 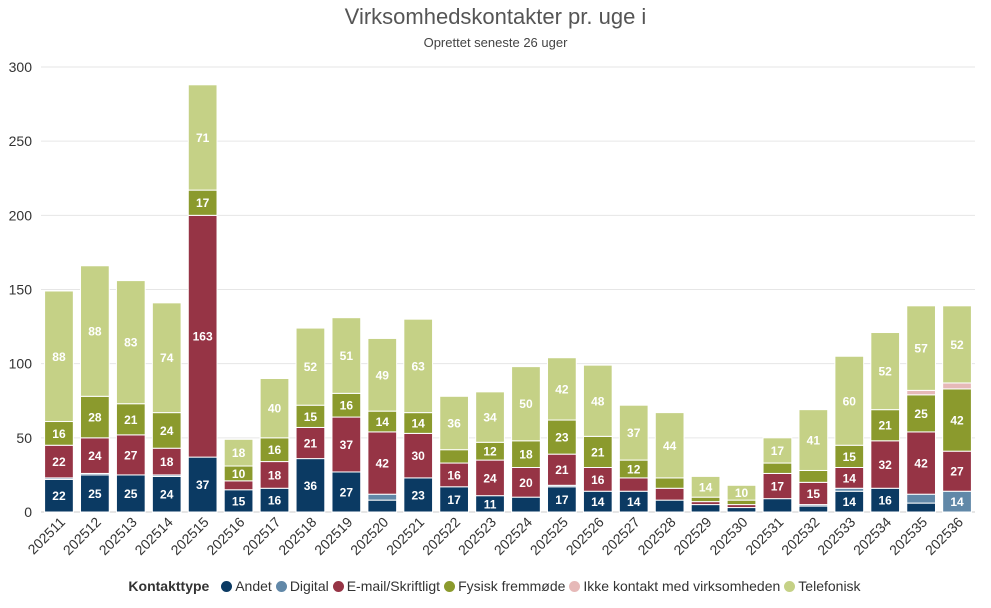 I want to click on chart-subtitle: Oprettet seneste 26 uger, so click(x=495, y=42).